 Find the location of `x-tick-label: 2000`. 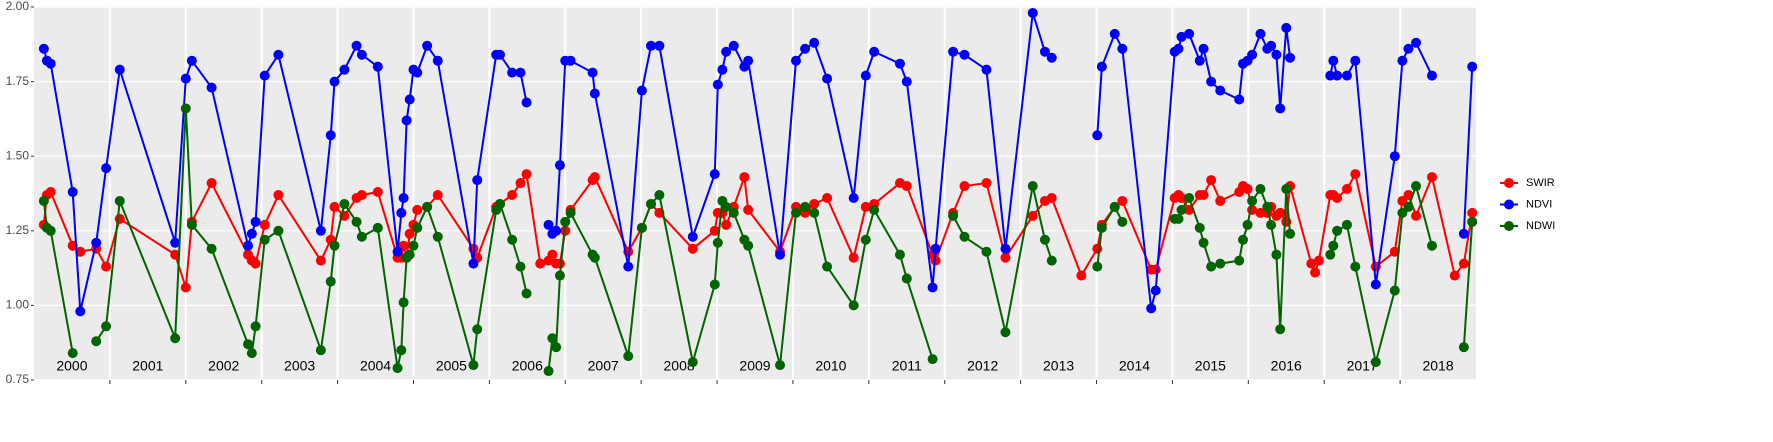

x-tick-label: 2000 is located at coordinates (71, 366).